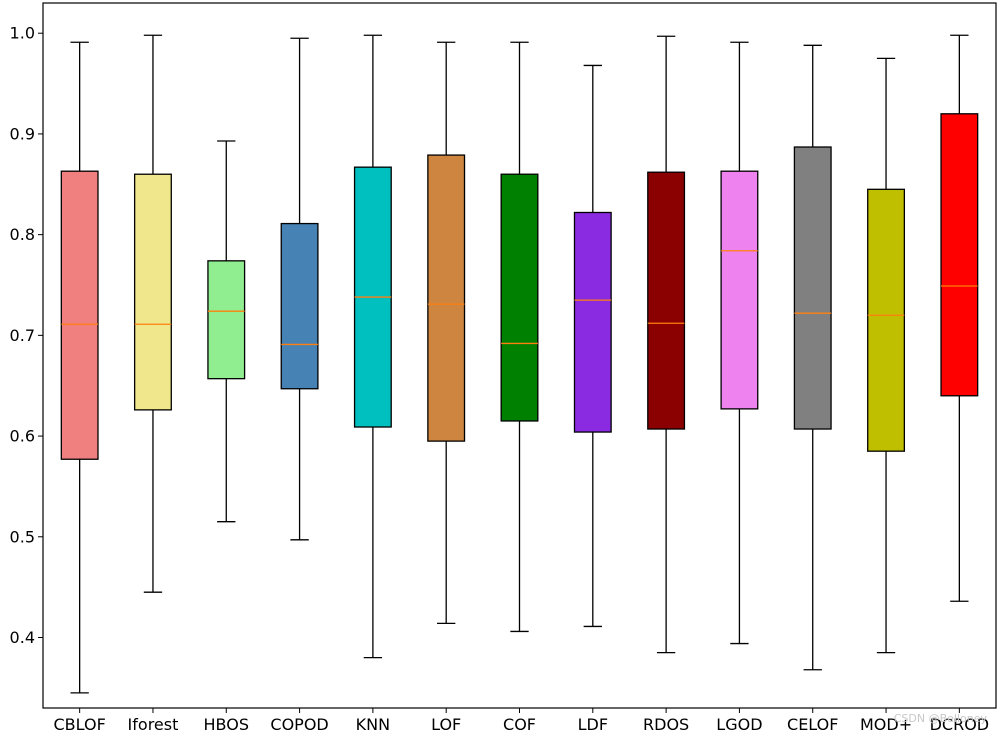  Describe the element at coordinates (22, 536) in the screenshot. I see `y-tick-label: 0.5` at that location.